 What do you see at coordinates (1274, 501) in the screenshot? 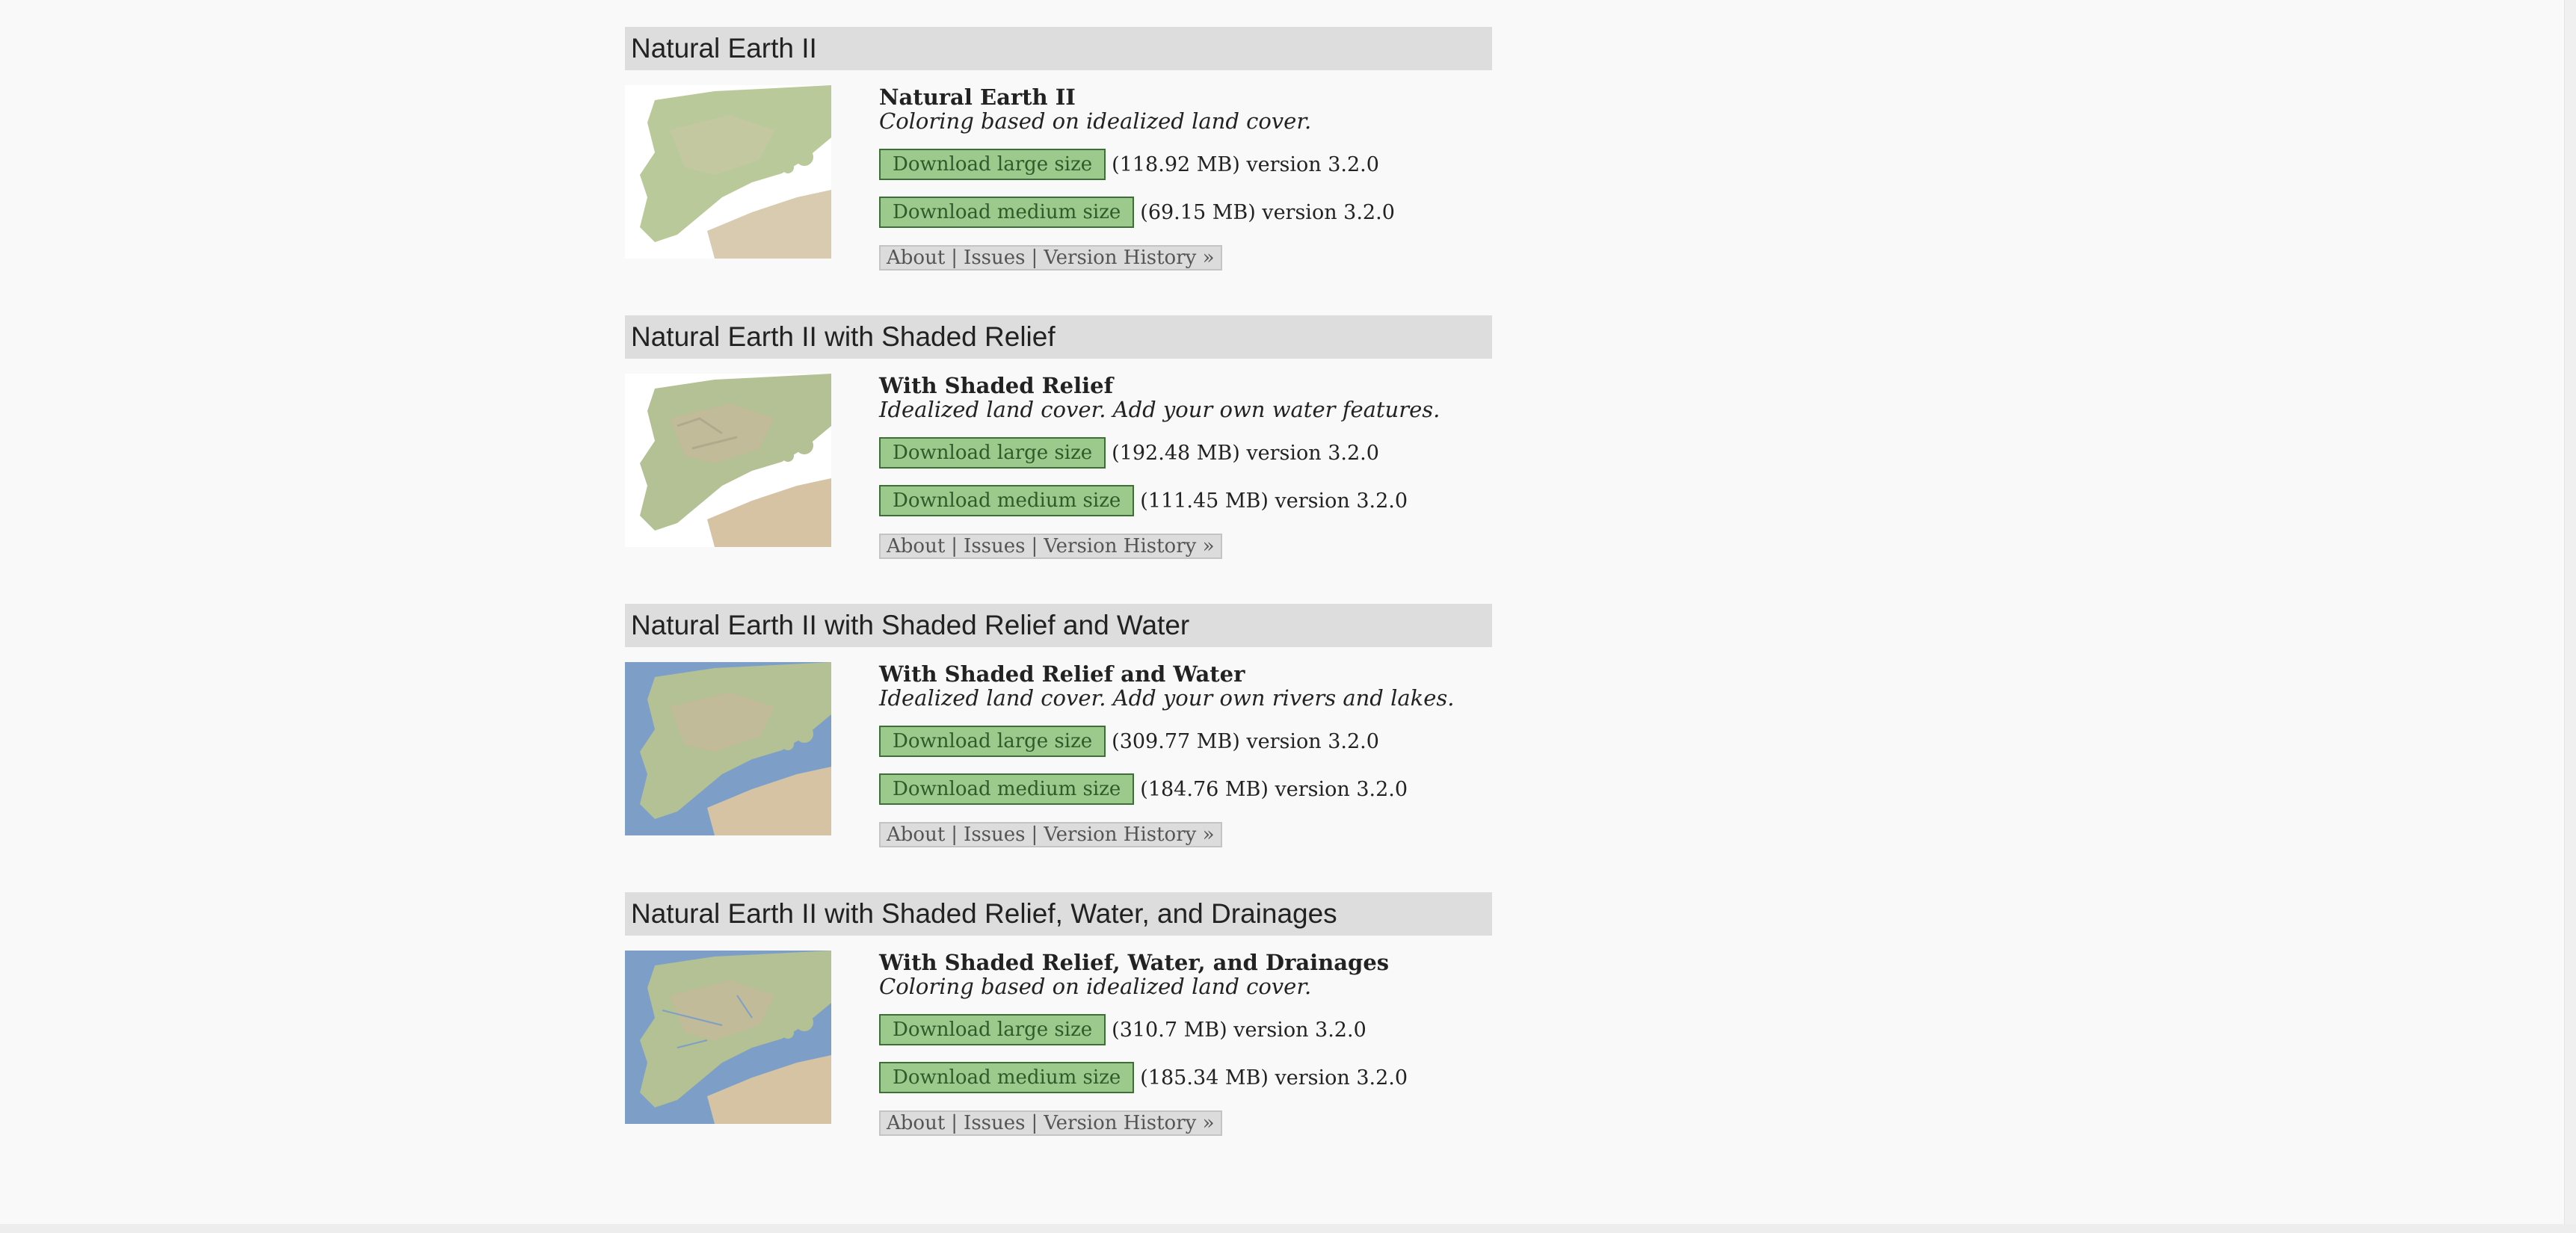
I see `download-medium-meta: (111.45 MB) version 3.2.0` at bounding box center [1274, 501].